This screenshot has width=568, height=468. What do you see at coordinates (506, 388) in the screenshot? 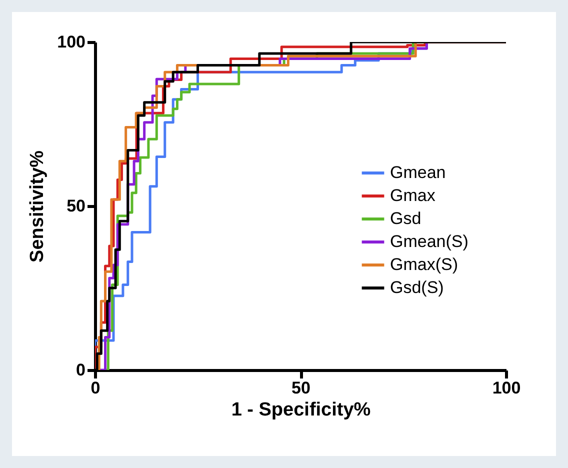
I see `x-tick-label: 100` at bounding box center [506, 388].